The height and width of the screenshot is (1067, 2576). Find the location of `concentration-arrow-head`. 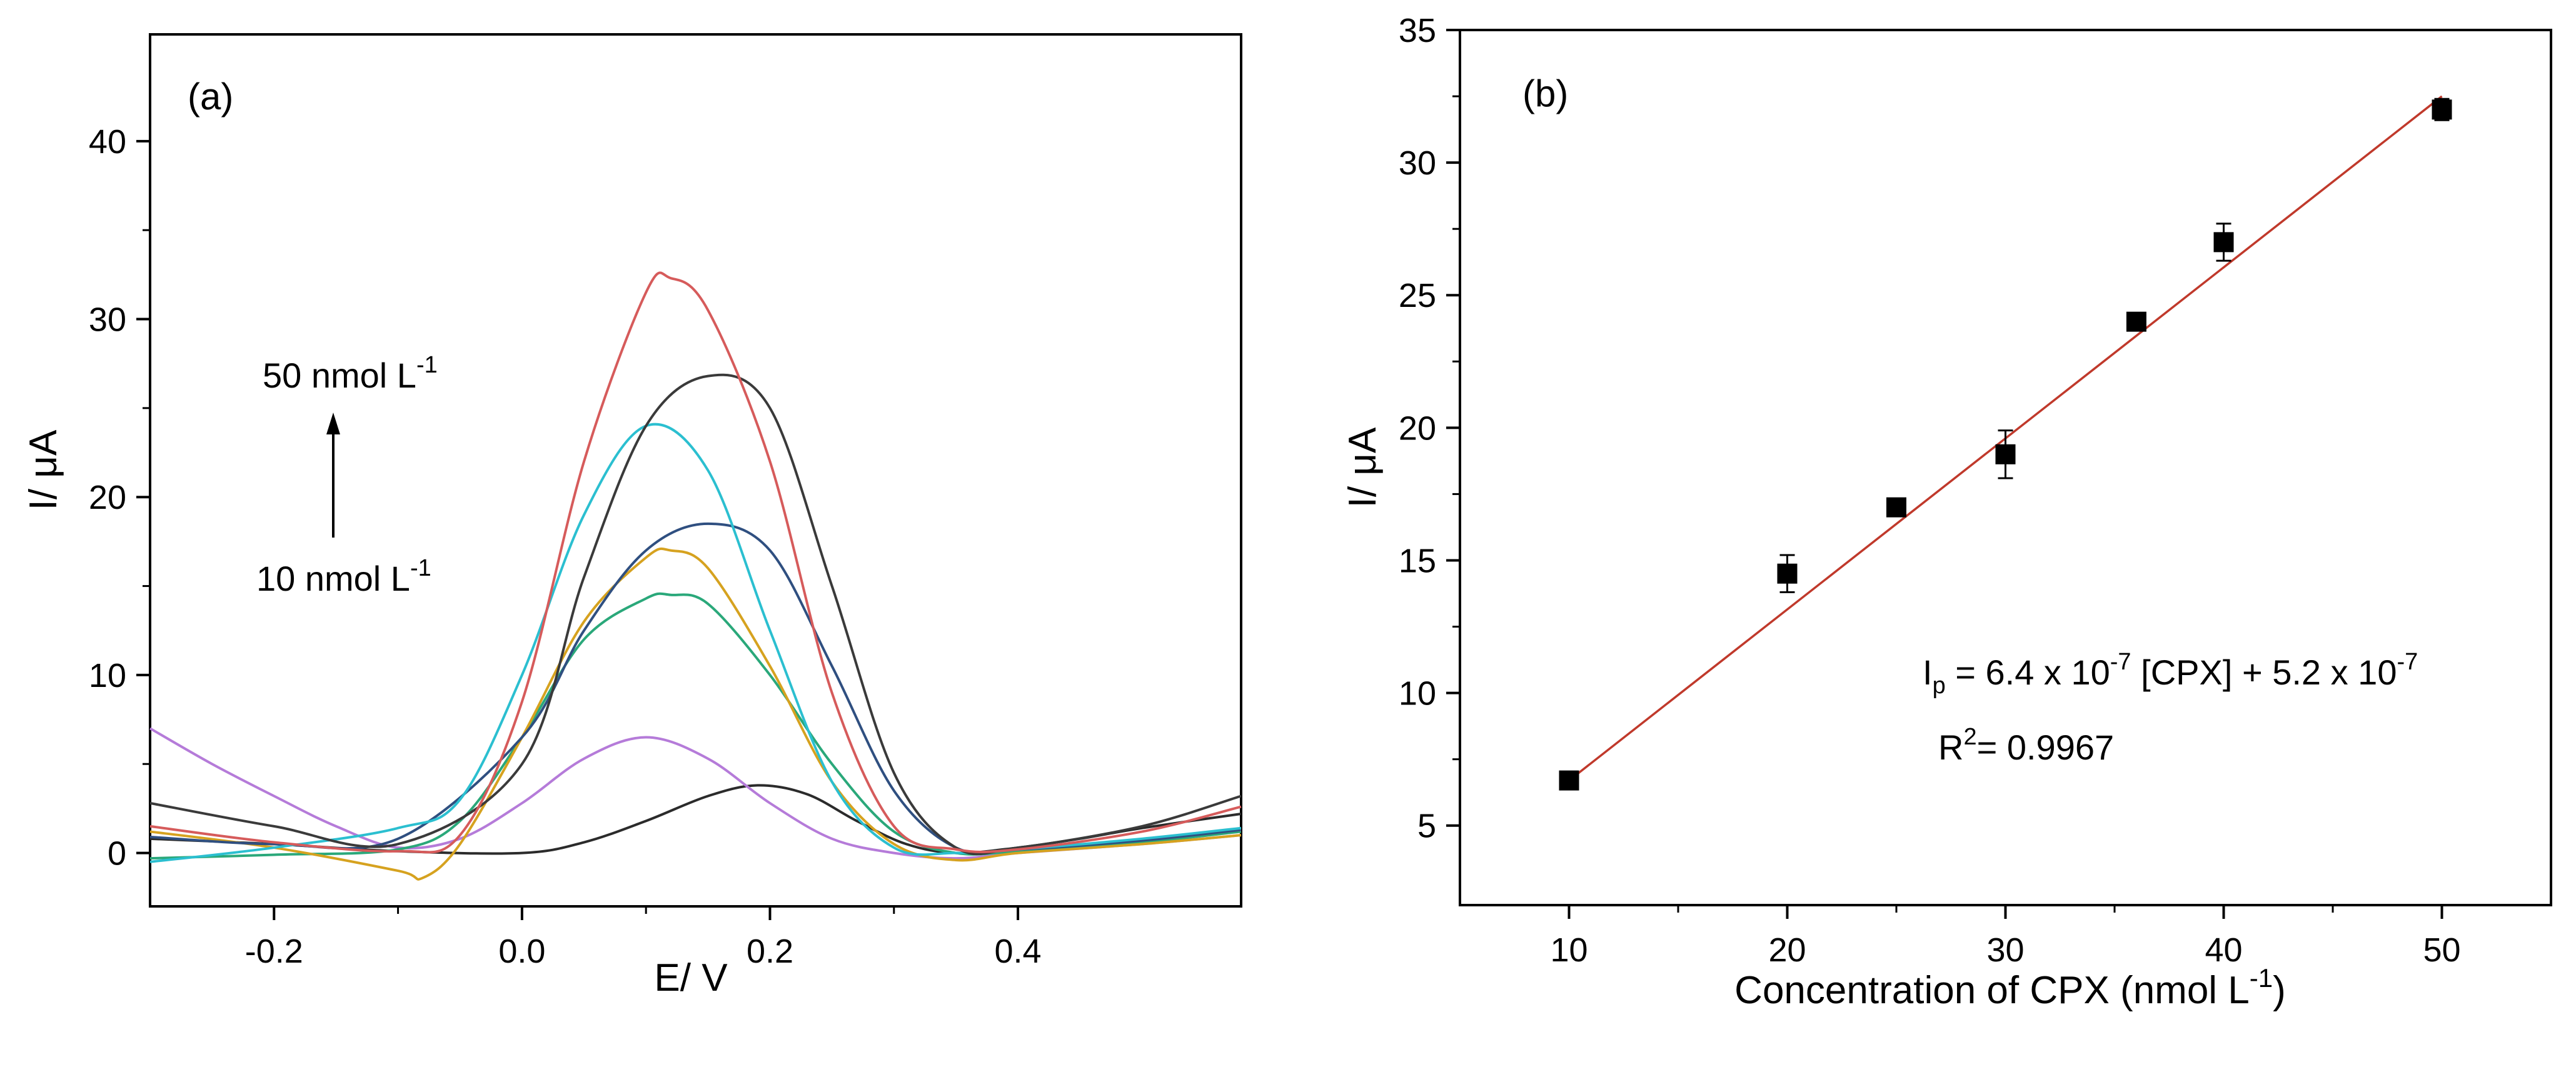

concentration-arrow-head is located at coordinates (333, 424).